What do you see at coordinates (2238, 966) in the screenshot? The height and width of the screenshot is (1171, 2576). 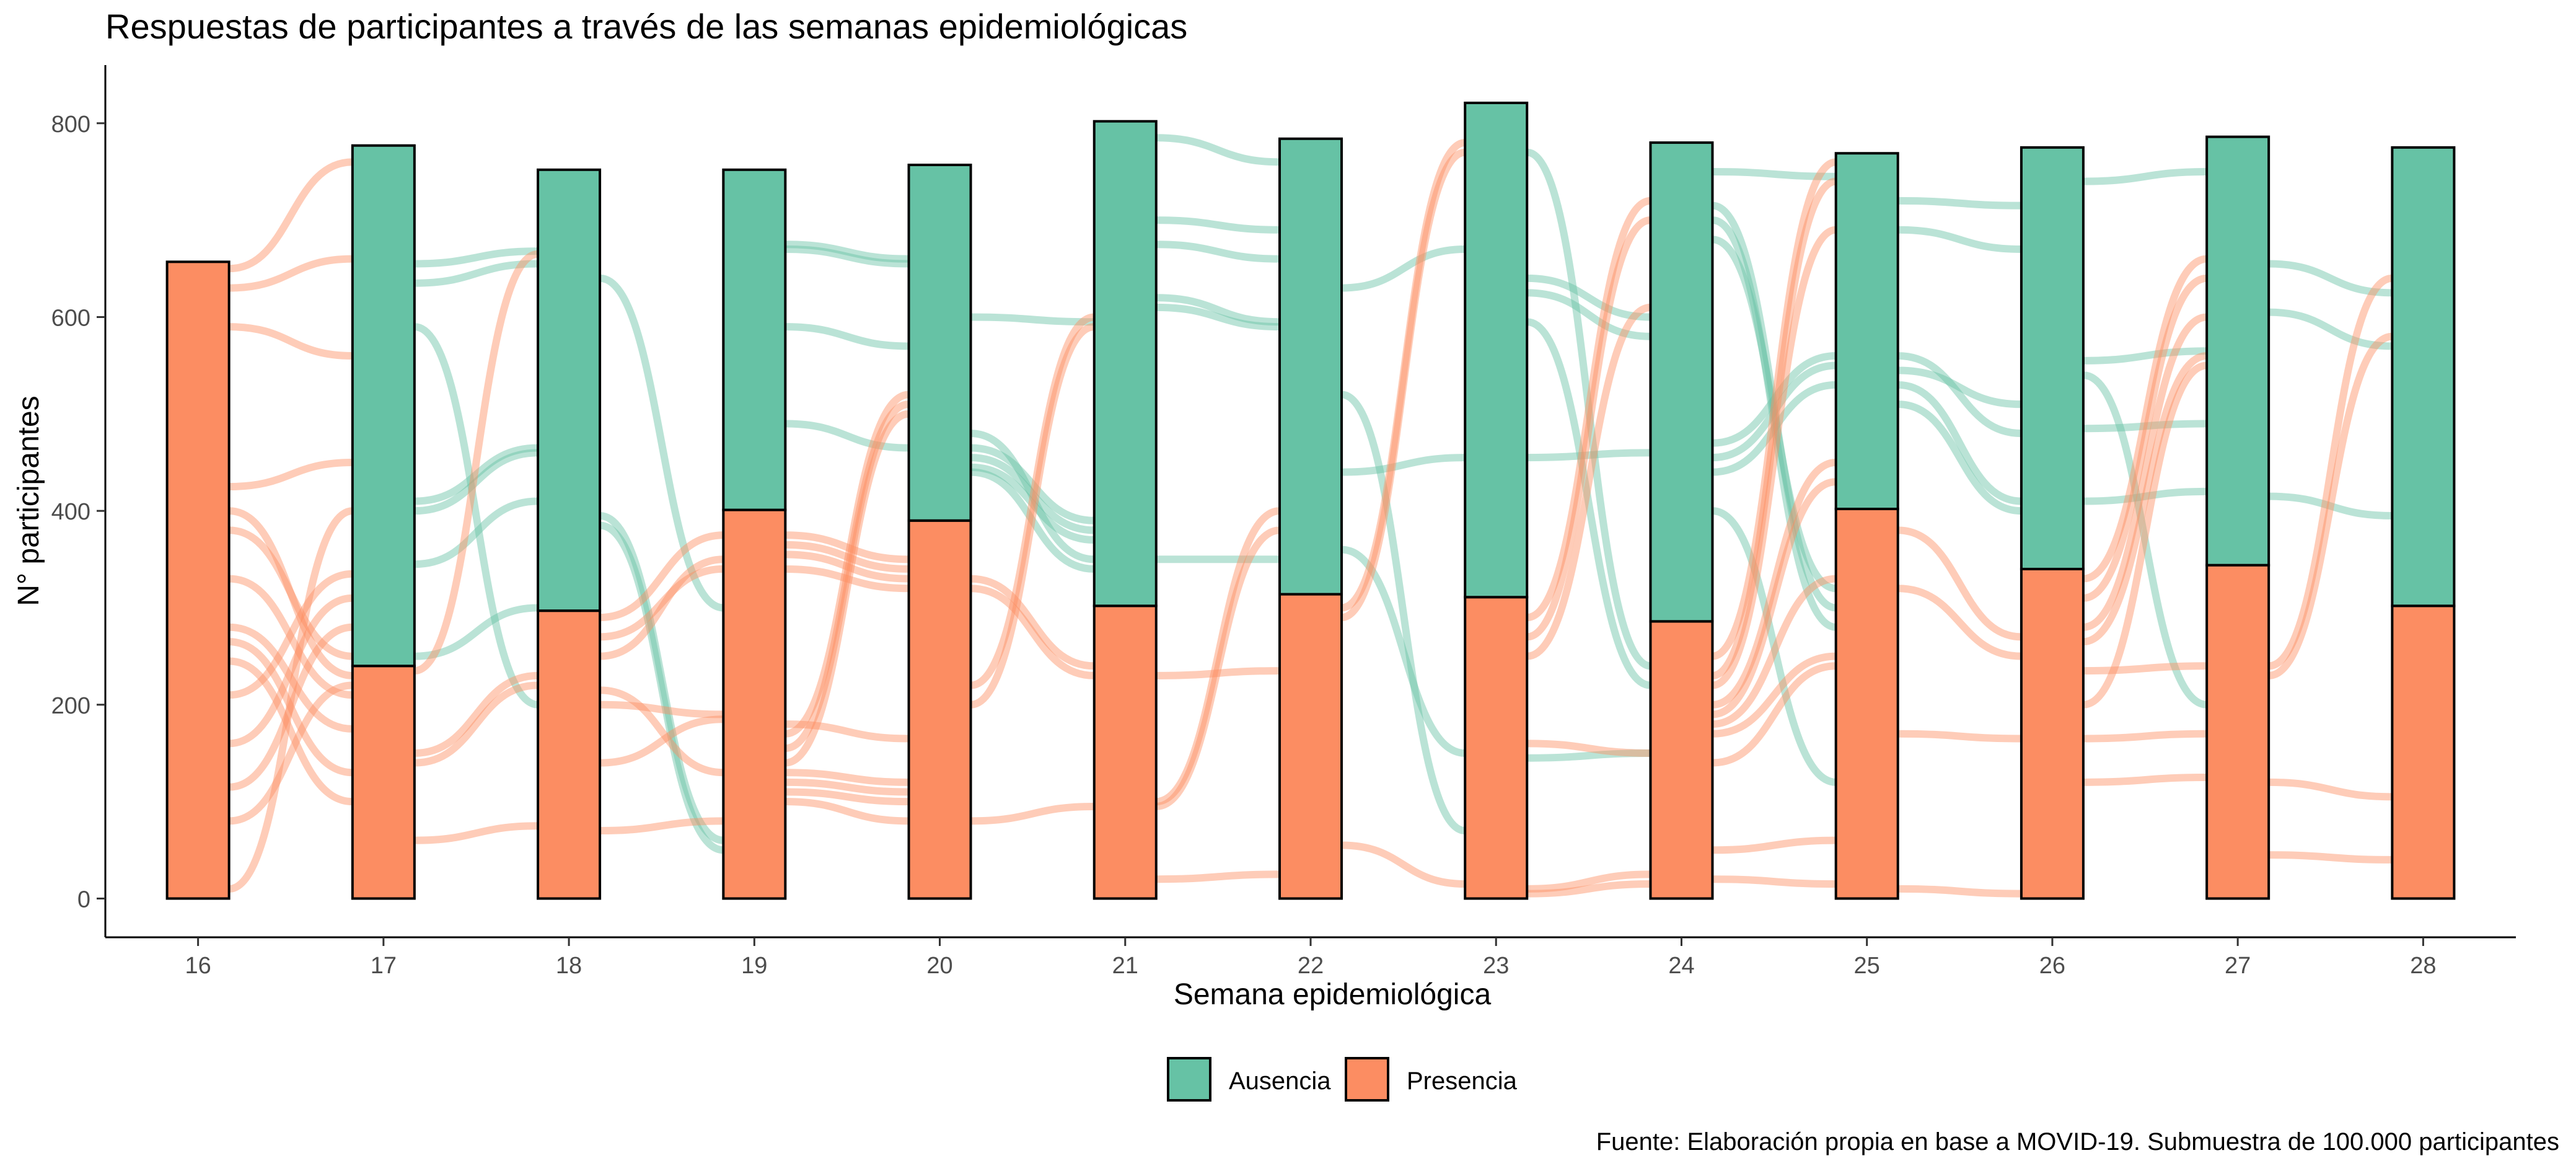 I see `x-tick-label: 27` at bounding box center [2238, 966].